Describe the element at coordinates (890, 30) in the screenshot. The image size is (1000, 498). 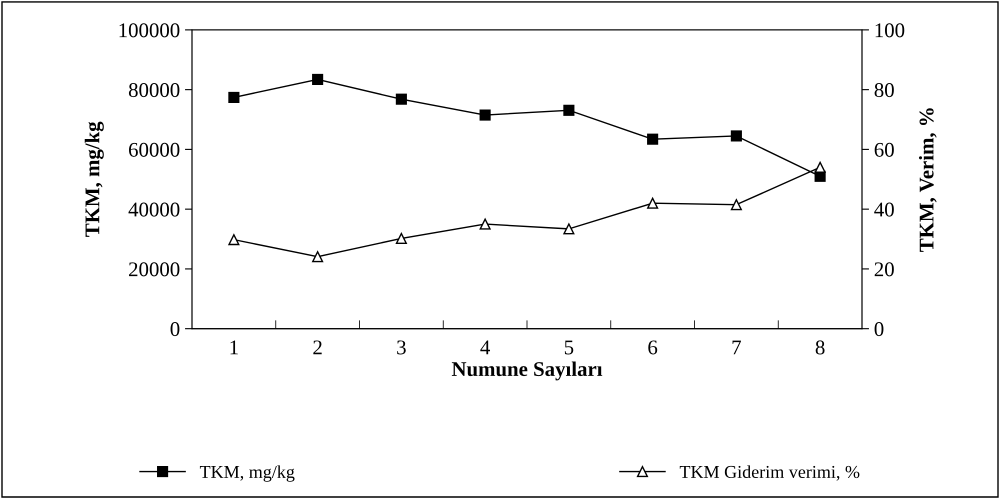
I see `y2-tick-label: 100` at that location.